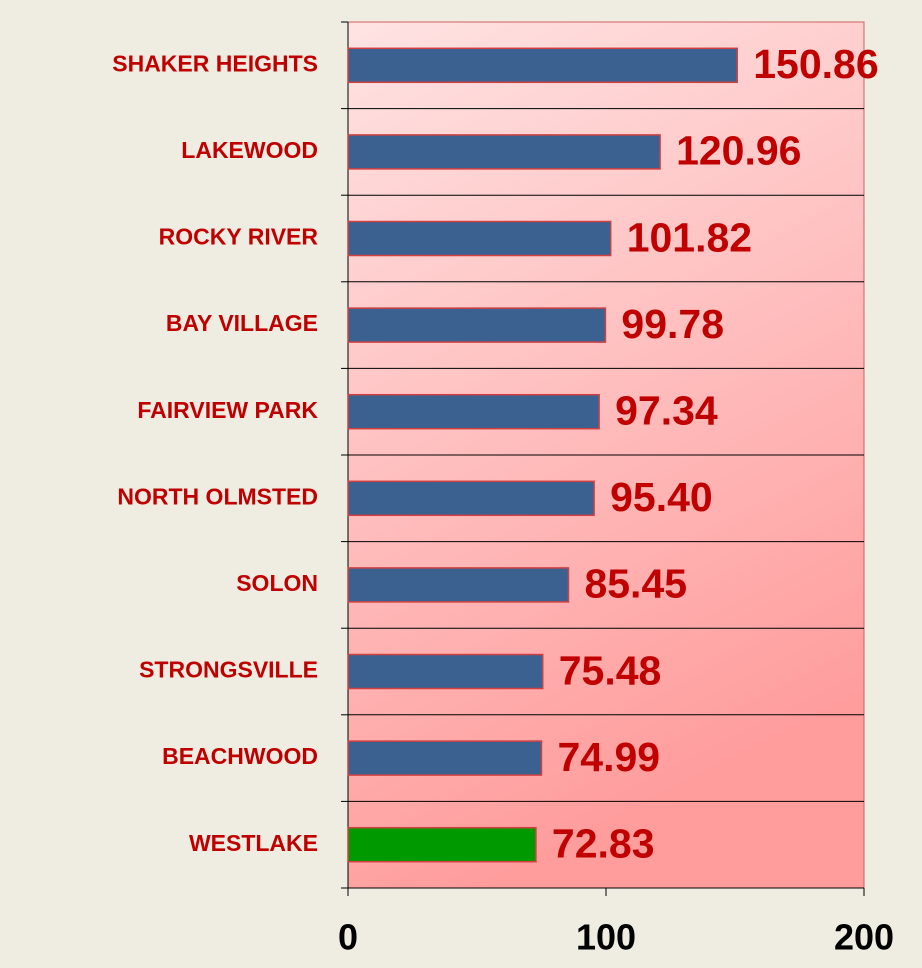 This screenshot has height=968, width=922. I want to click on value-label: 101.82, so click(689, 237).